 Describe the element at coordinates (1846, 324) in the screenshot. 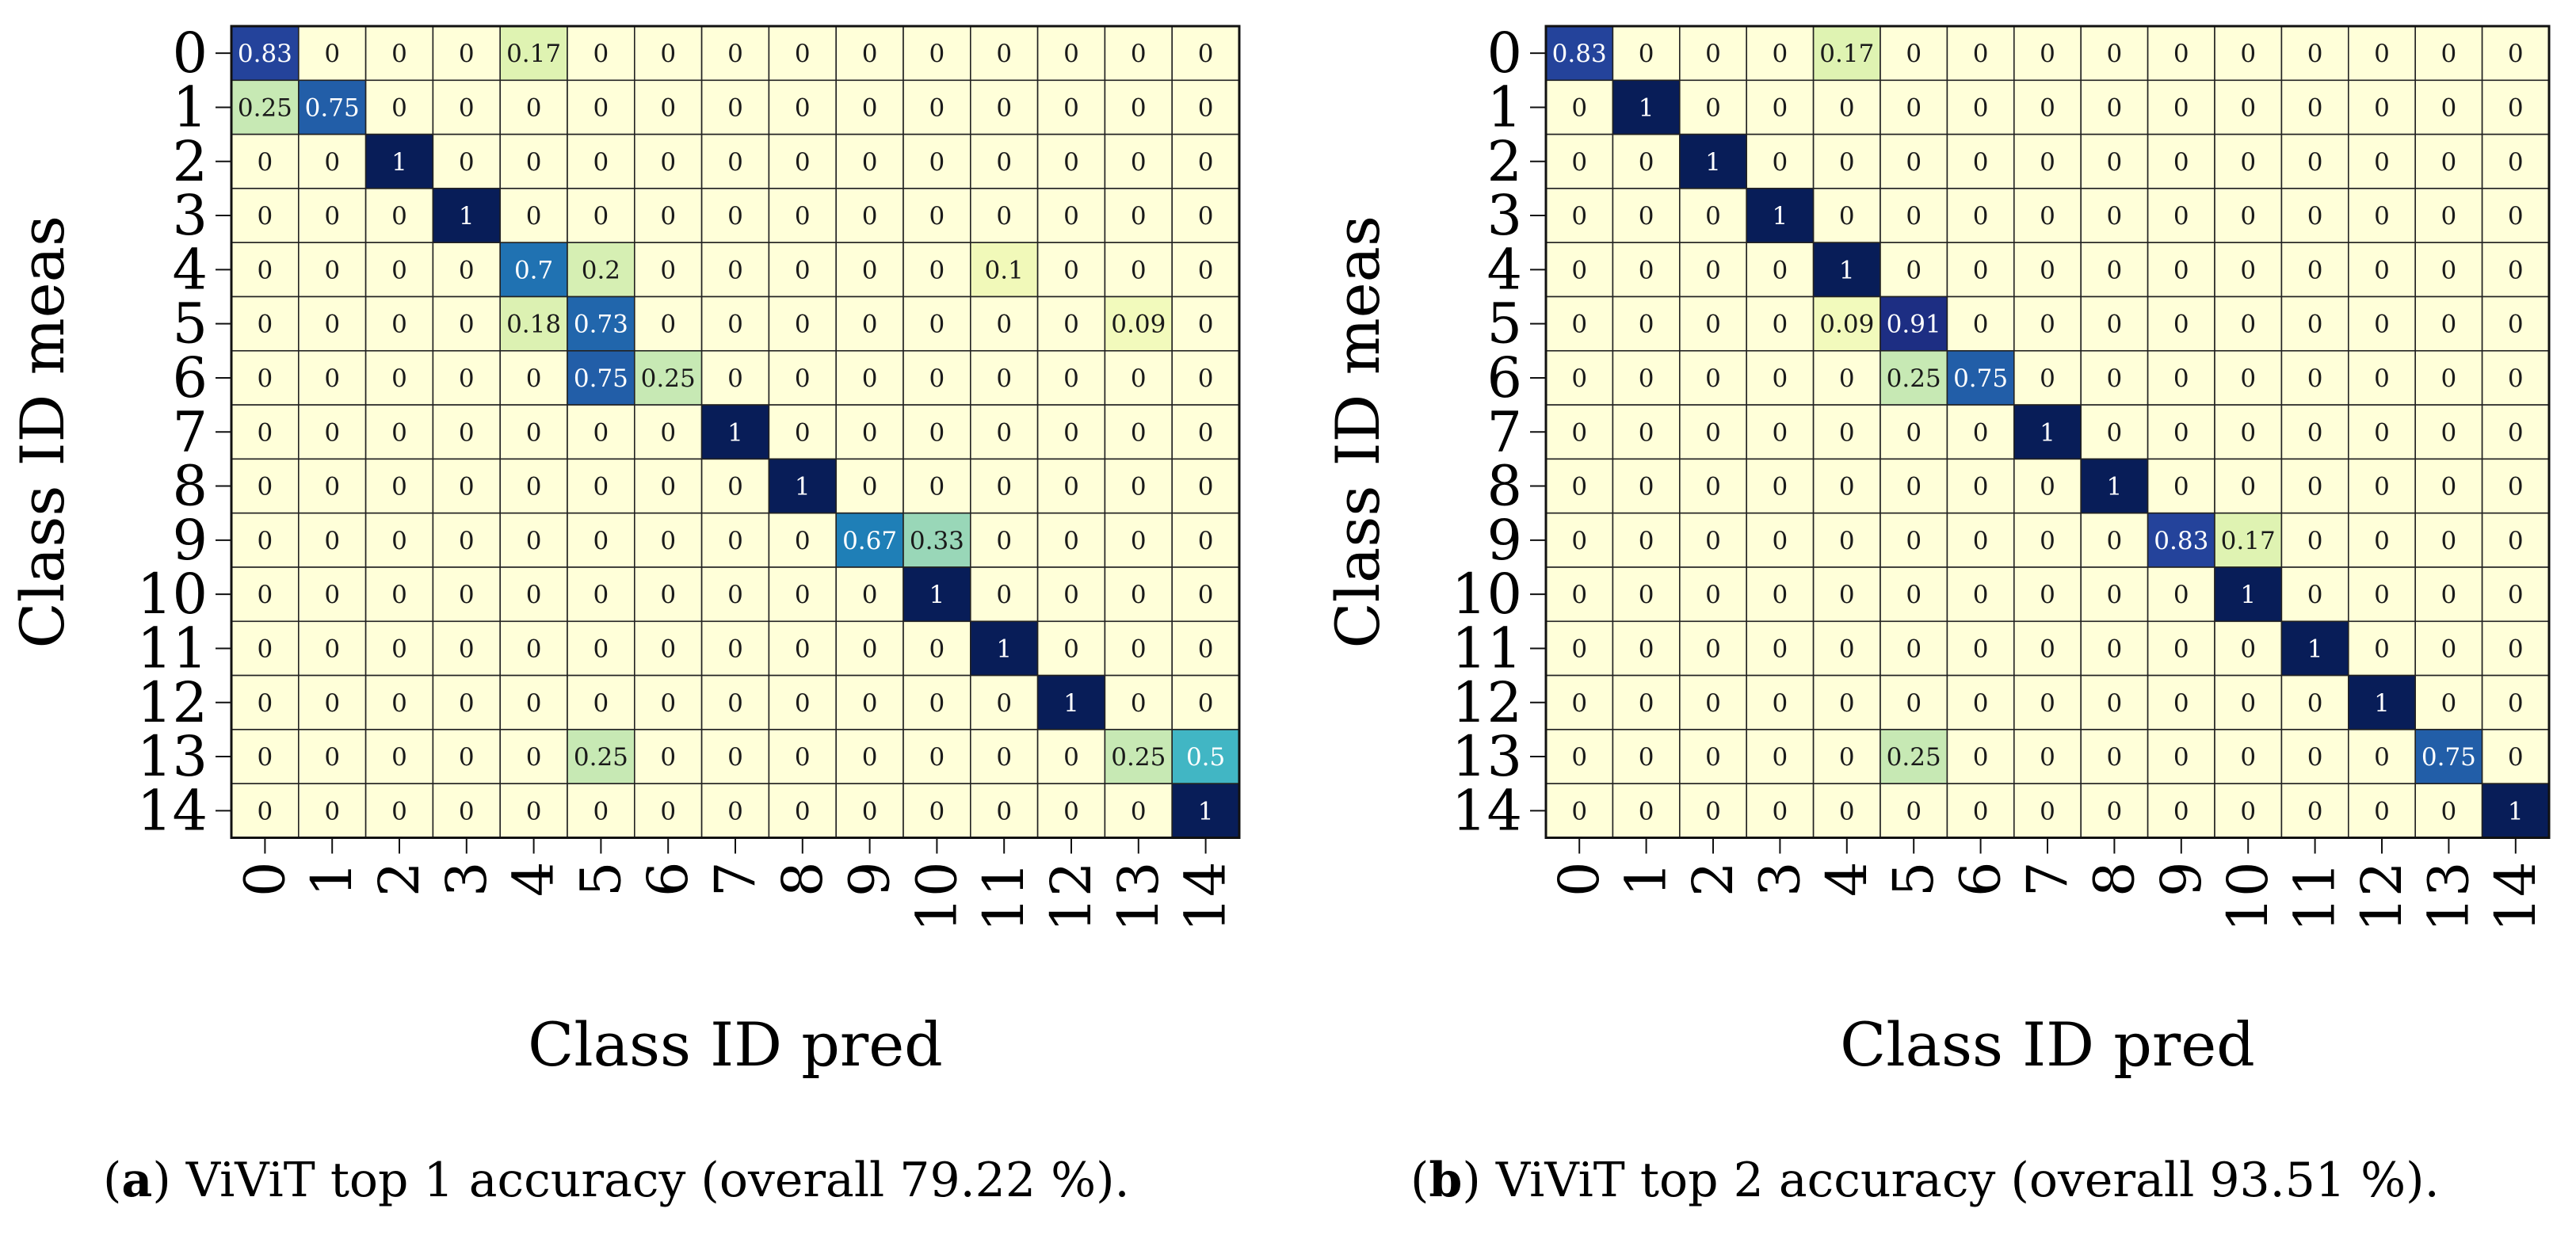

I see `cell-p1-r5-c4` at that location.